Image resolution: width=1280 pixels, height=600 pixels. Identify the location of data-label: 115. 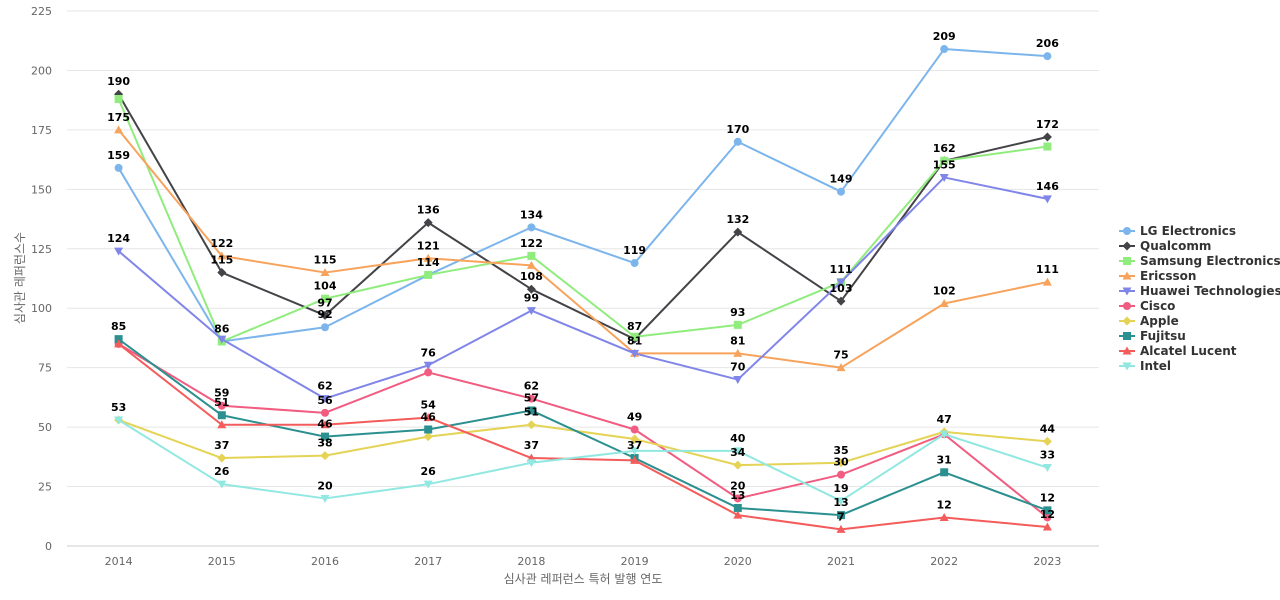
(325, 260).